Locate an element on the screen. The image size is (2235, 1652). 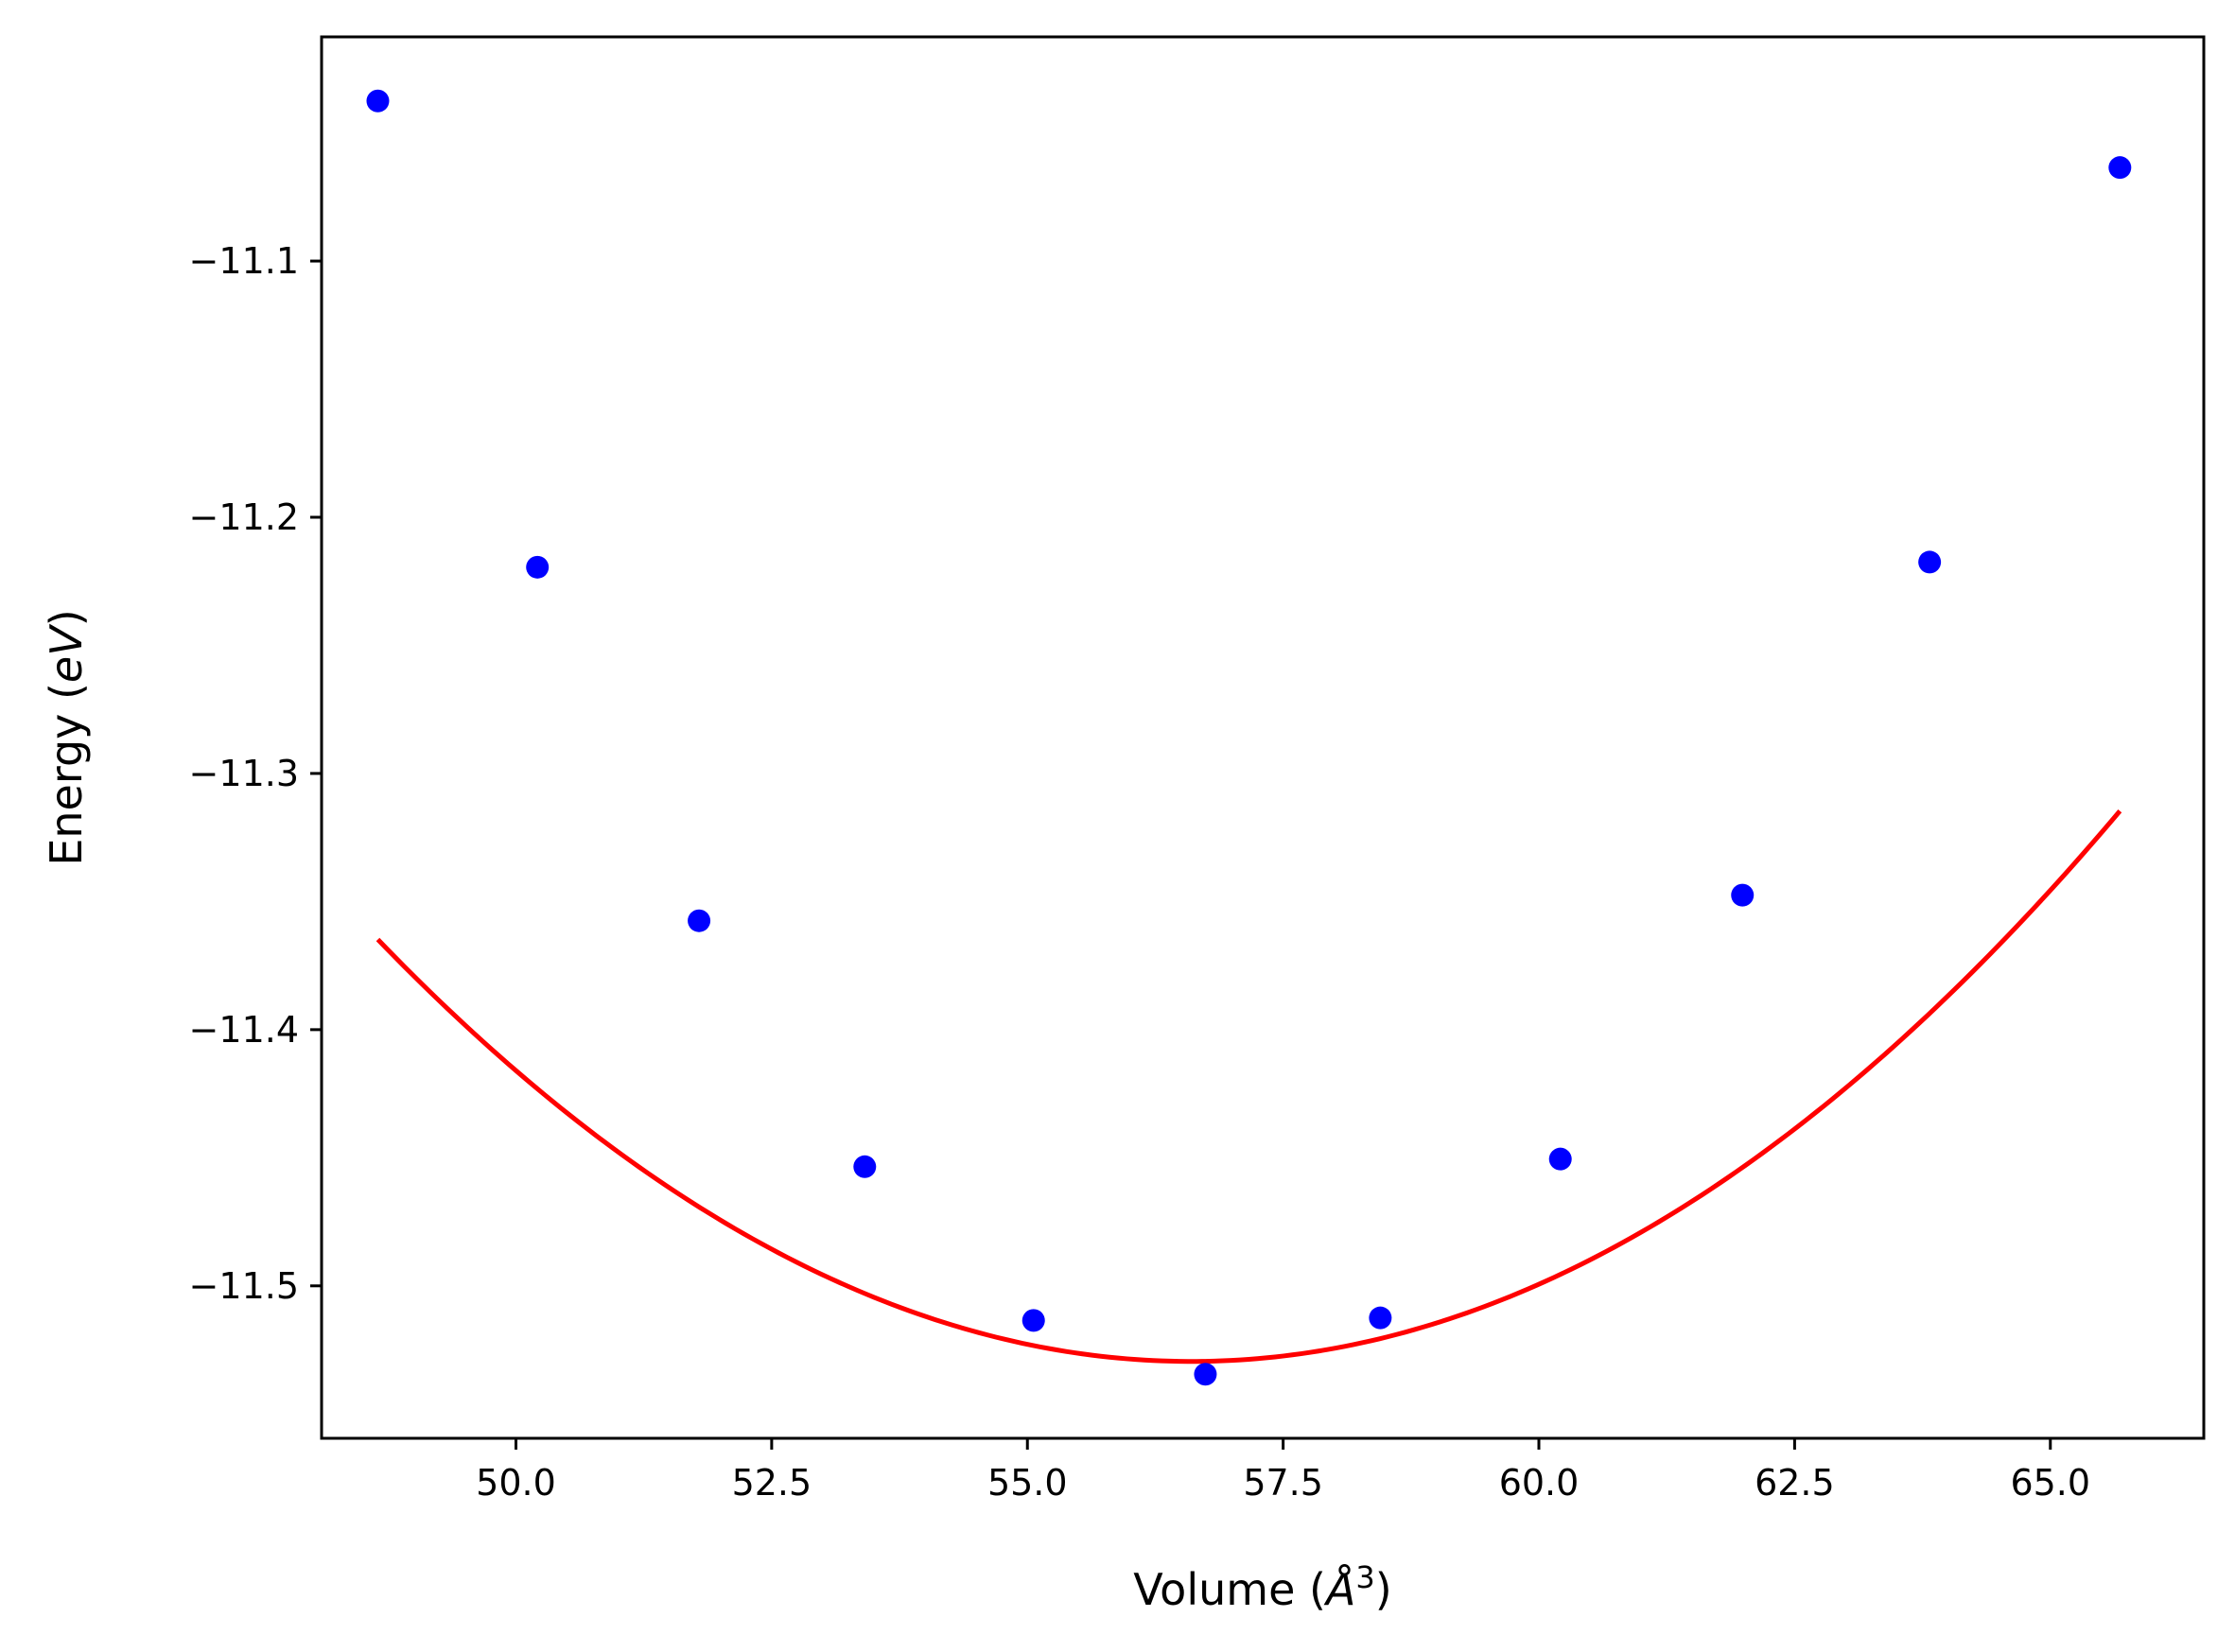
x-tick-label: 57.5 is located at coordinates (1283, 1483).